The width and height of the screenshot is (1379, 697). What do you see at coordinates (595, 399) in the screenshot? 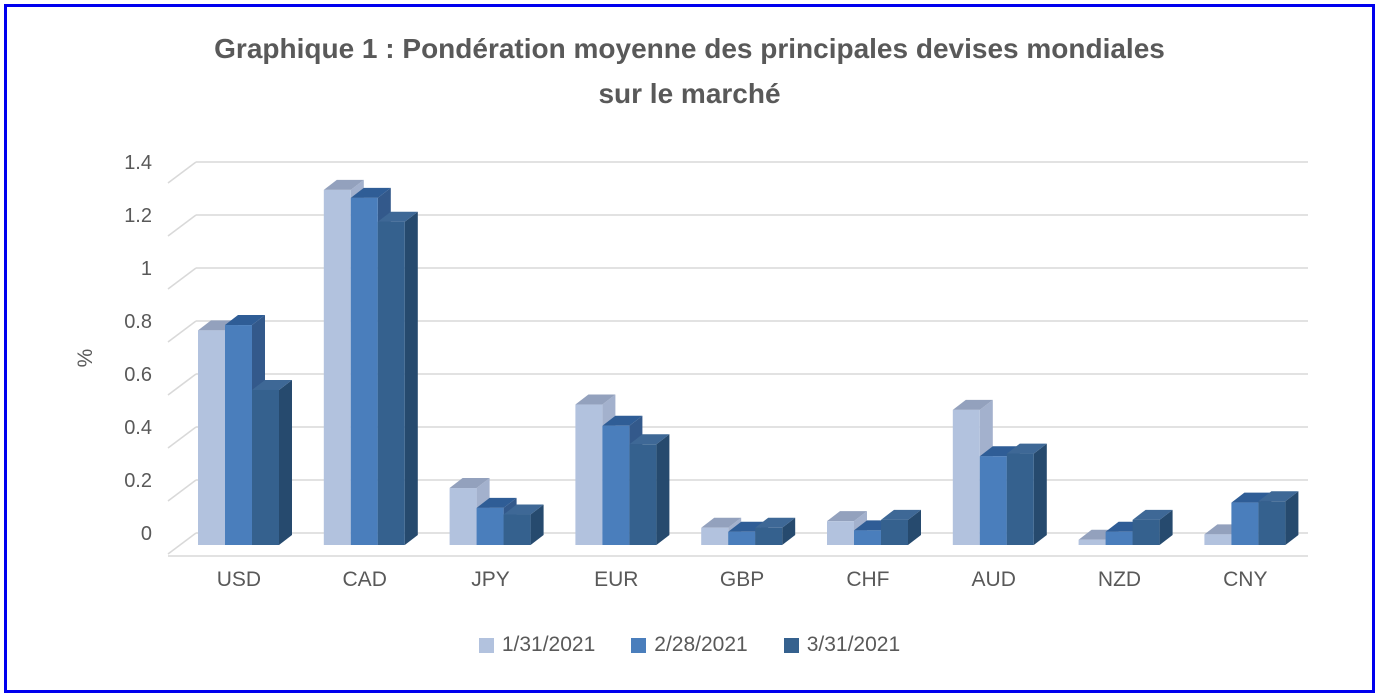
I see `bar-top-EUR-s1` at bounding box center [595, 399].